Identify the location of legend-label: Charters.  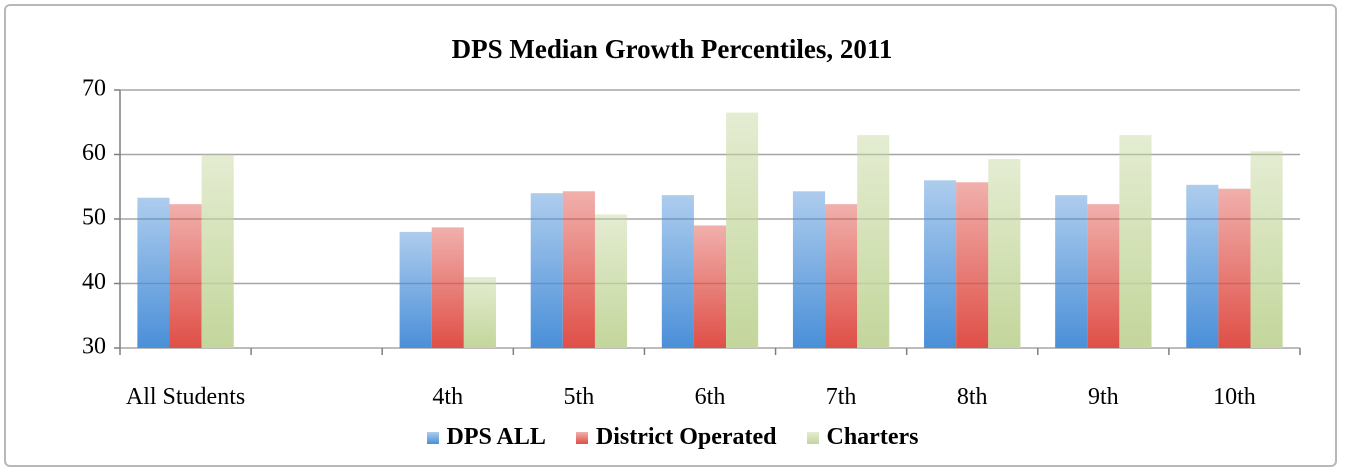
(872, 437).